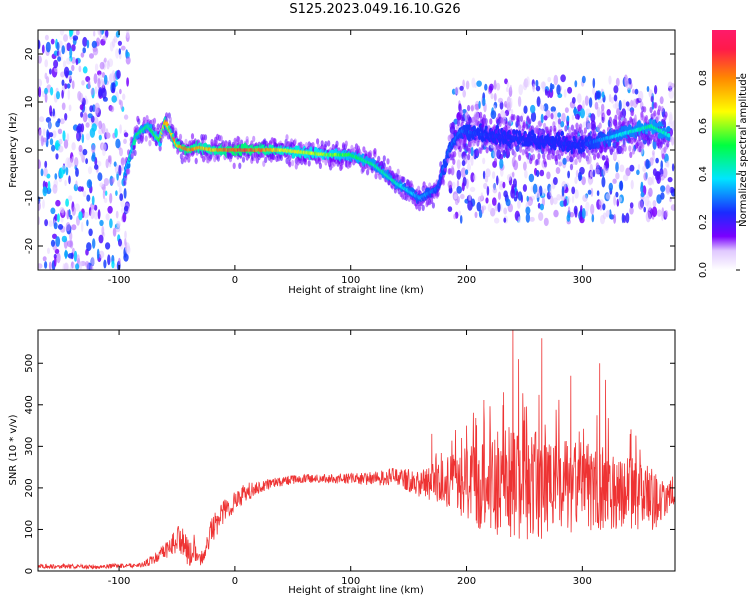 This screenshot has width=750, height=600. What do you see at coordinates (29, 404) in the screenshot?
I see `snr-ytick-label: 400` at bounding box center [29, 404].